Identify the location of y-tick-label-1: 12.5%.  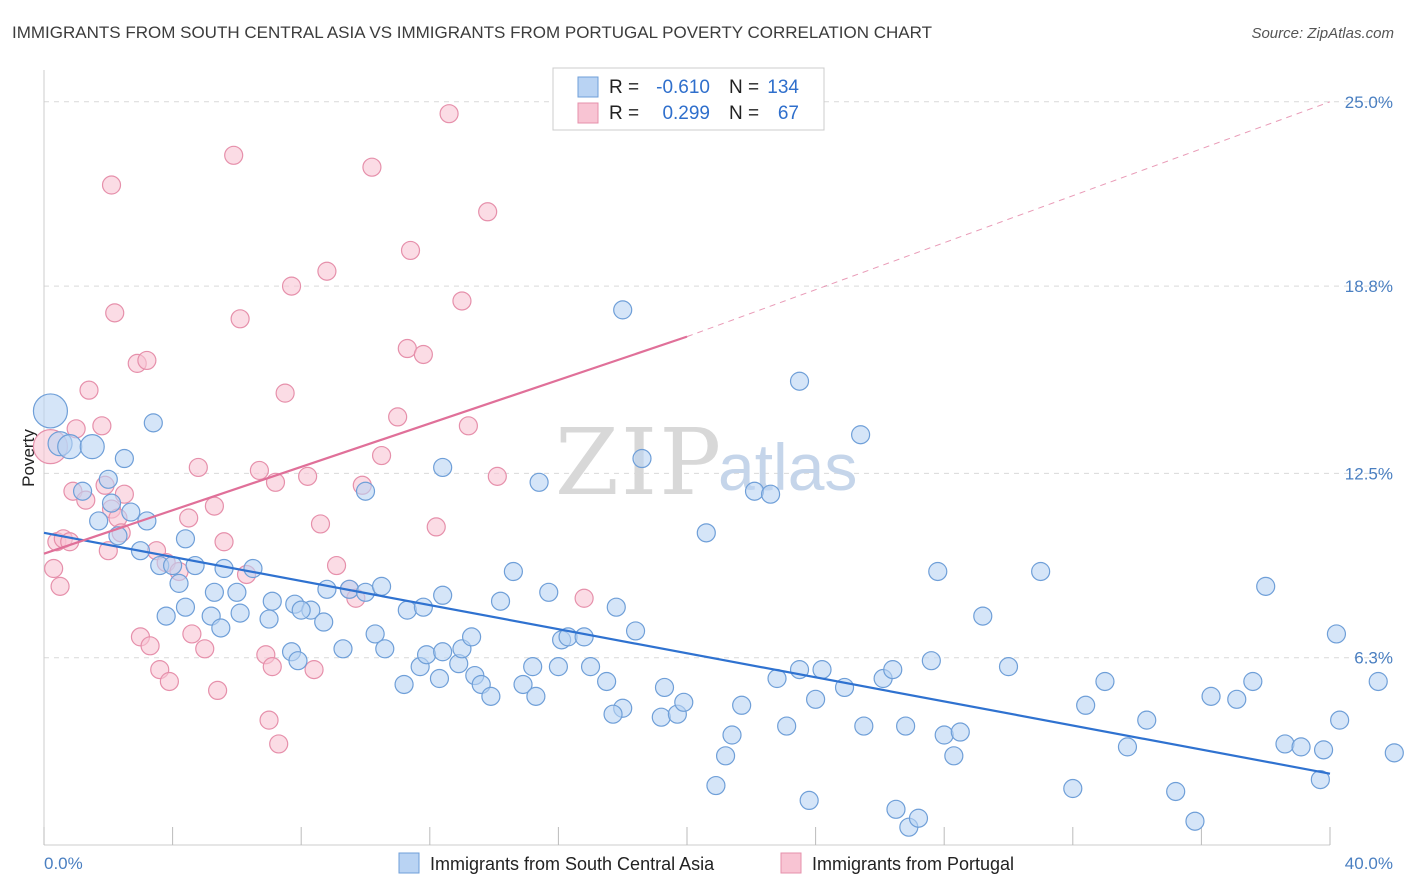
(1369, 473).